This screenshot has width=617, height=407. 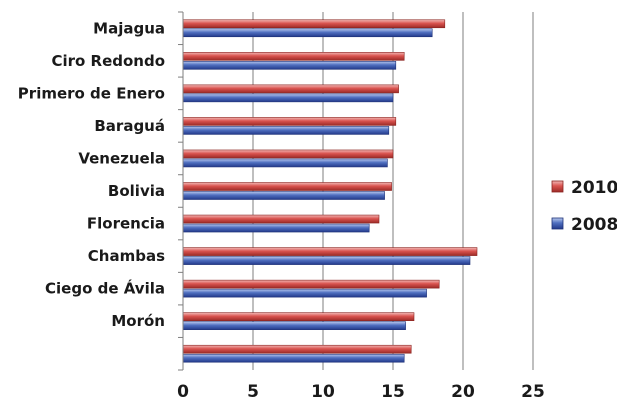 What do you see at coordinates (138, 321) in the screenshot?
I see `category-label: Morón` at bounding box center [138, 321].